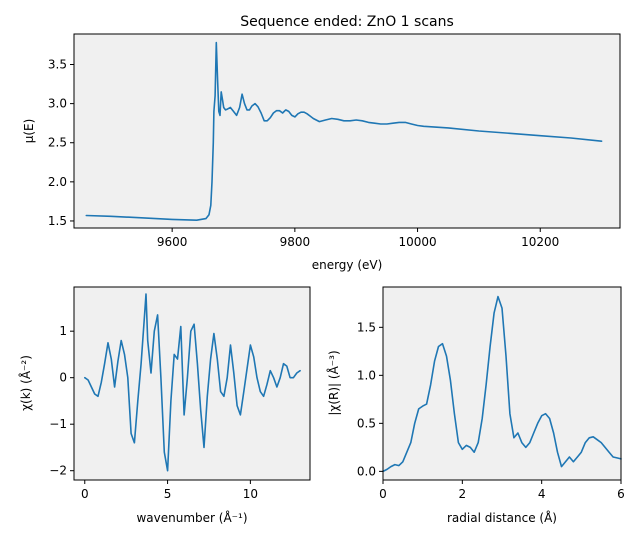  What do you see at coordinates (366, 375) in the screenshot?
I see `chir-y-tick-label: 1.0` at bounding box center [366, 375].